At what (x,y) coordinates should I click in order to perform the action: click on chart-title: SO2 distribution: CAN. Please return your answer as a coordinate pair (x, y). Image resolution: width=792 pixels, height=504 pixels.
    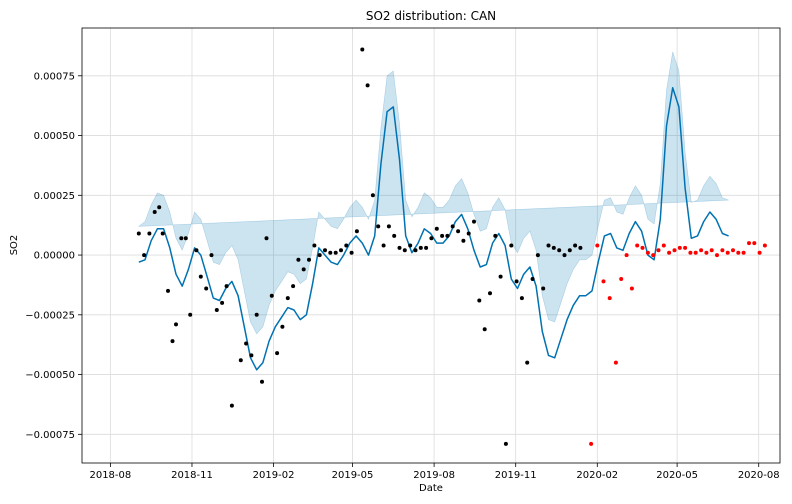
    Looking at the image, I should click on (431, 16).